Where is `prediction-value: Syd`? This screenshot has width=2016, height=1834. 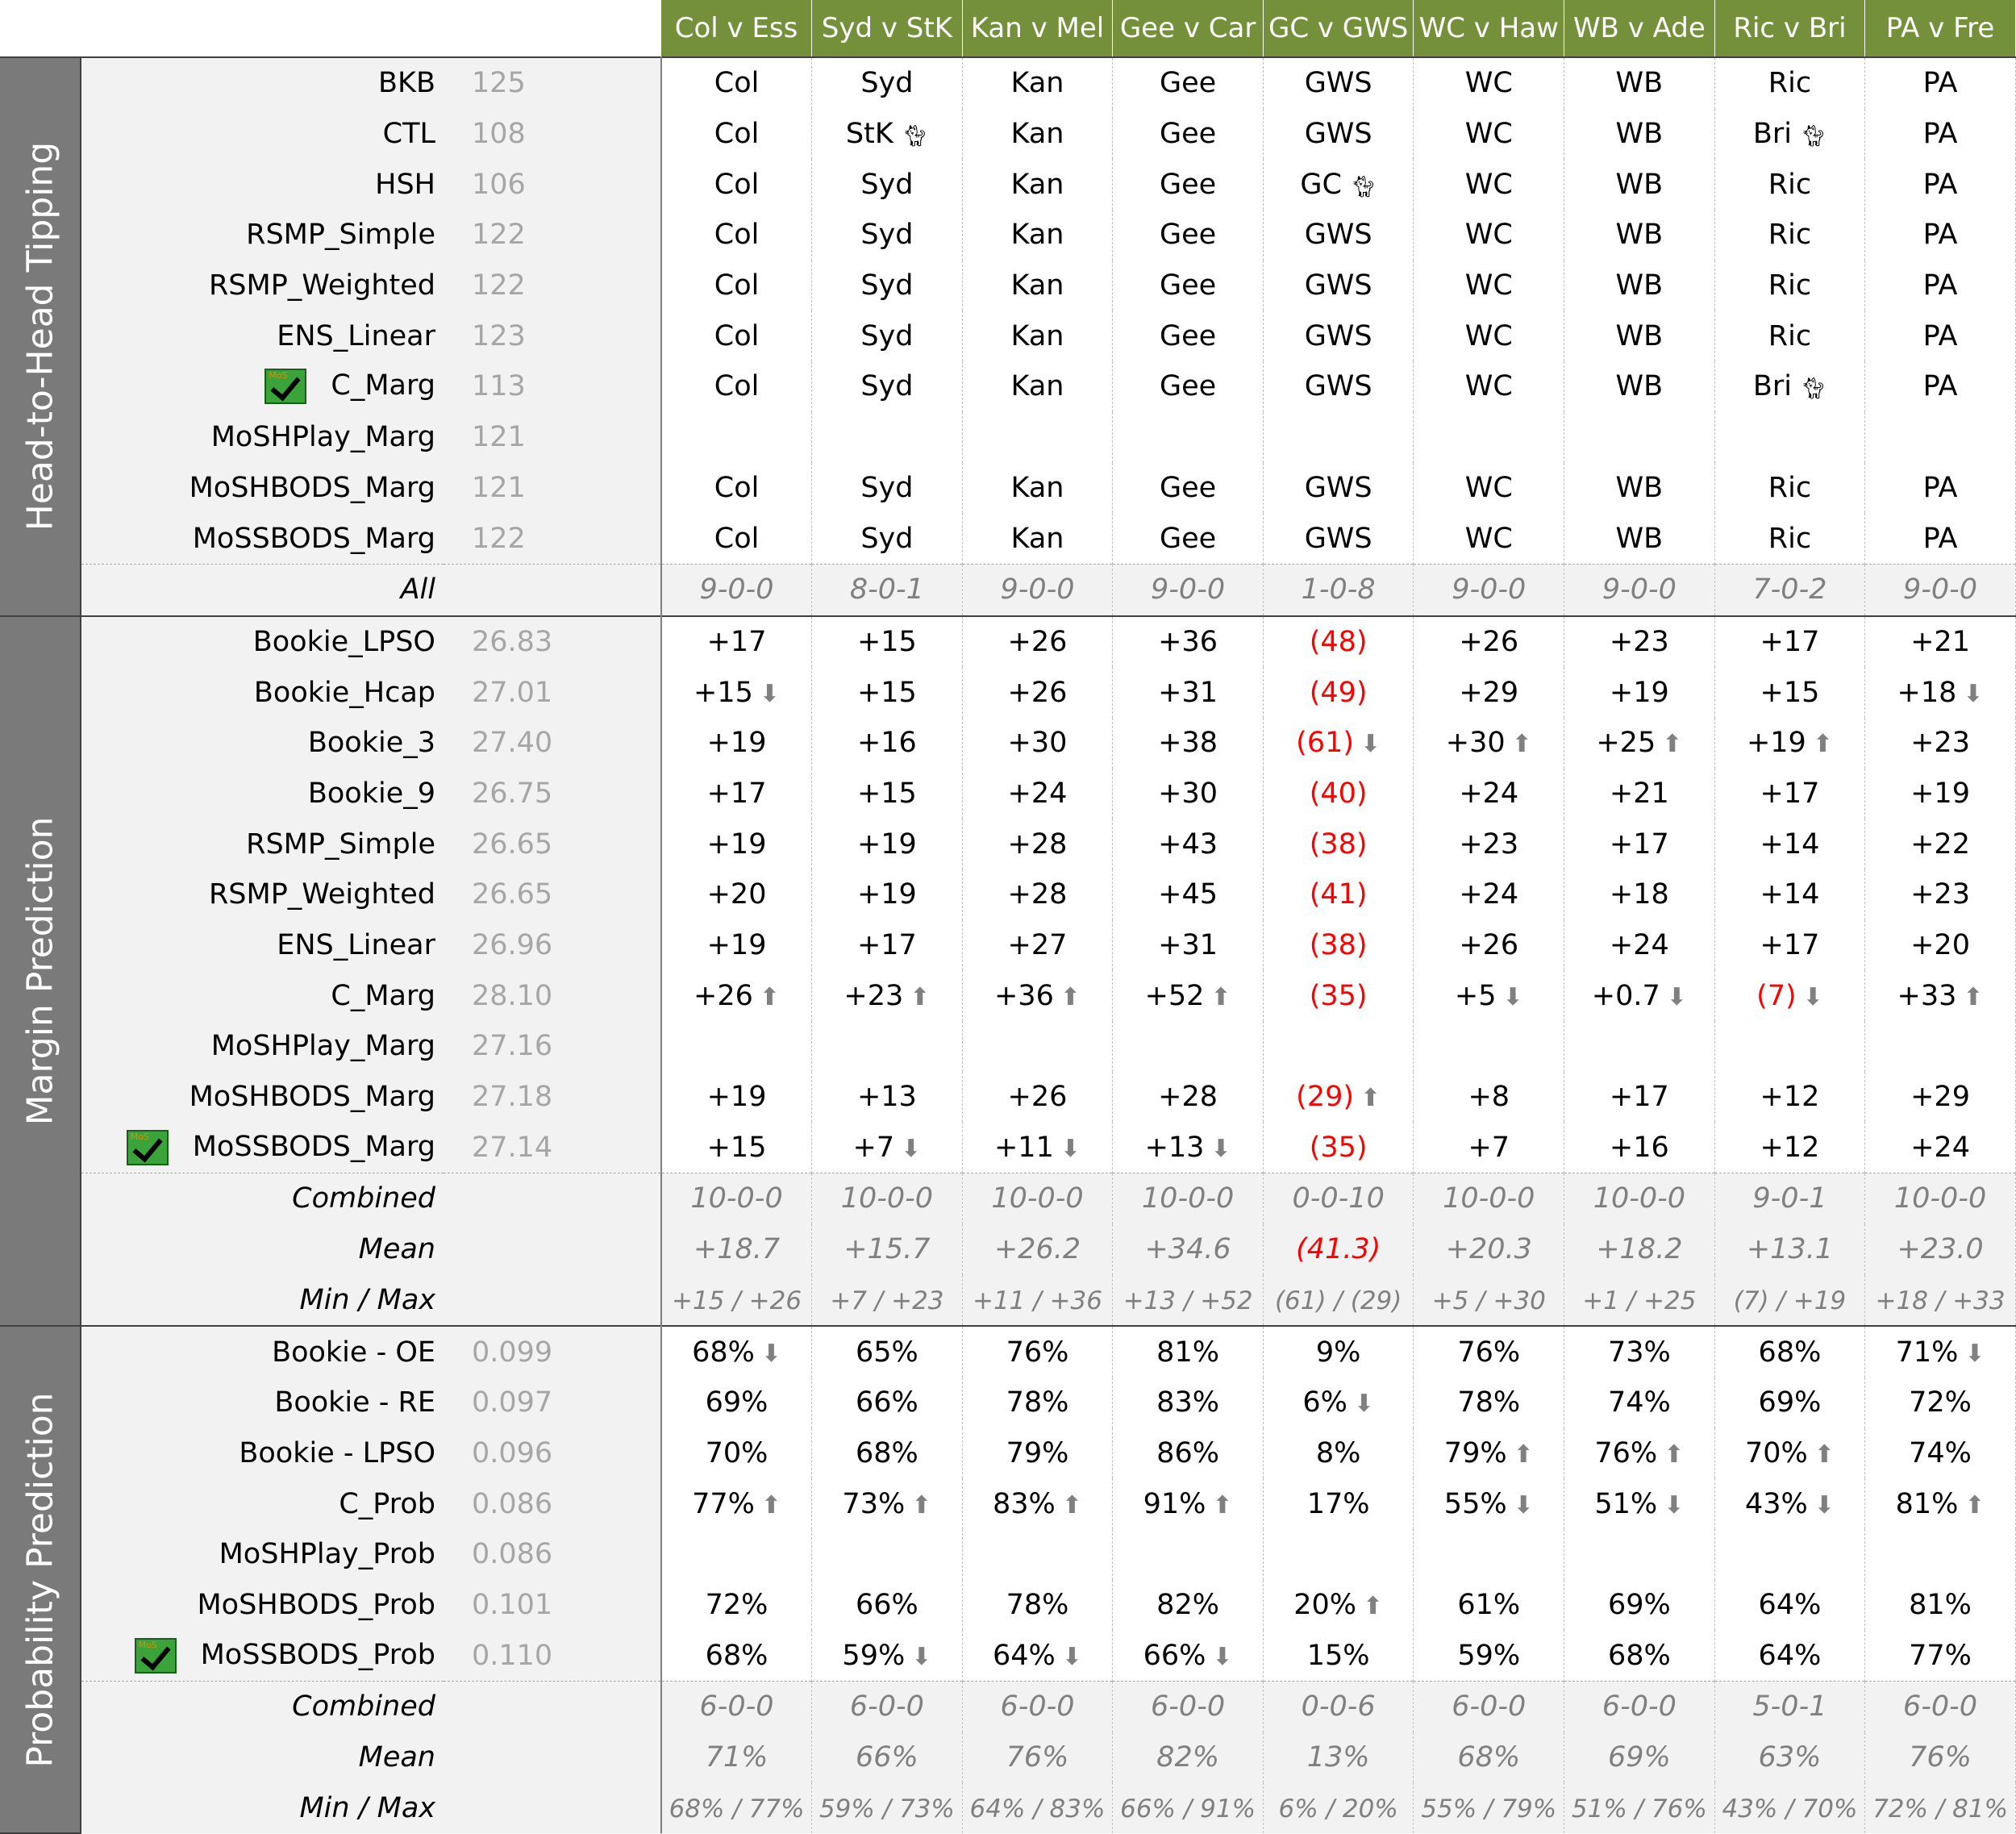 prediction-value: Syd is located at coordinates (887, 335).